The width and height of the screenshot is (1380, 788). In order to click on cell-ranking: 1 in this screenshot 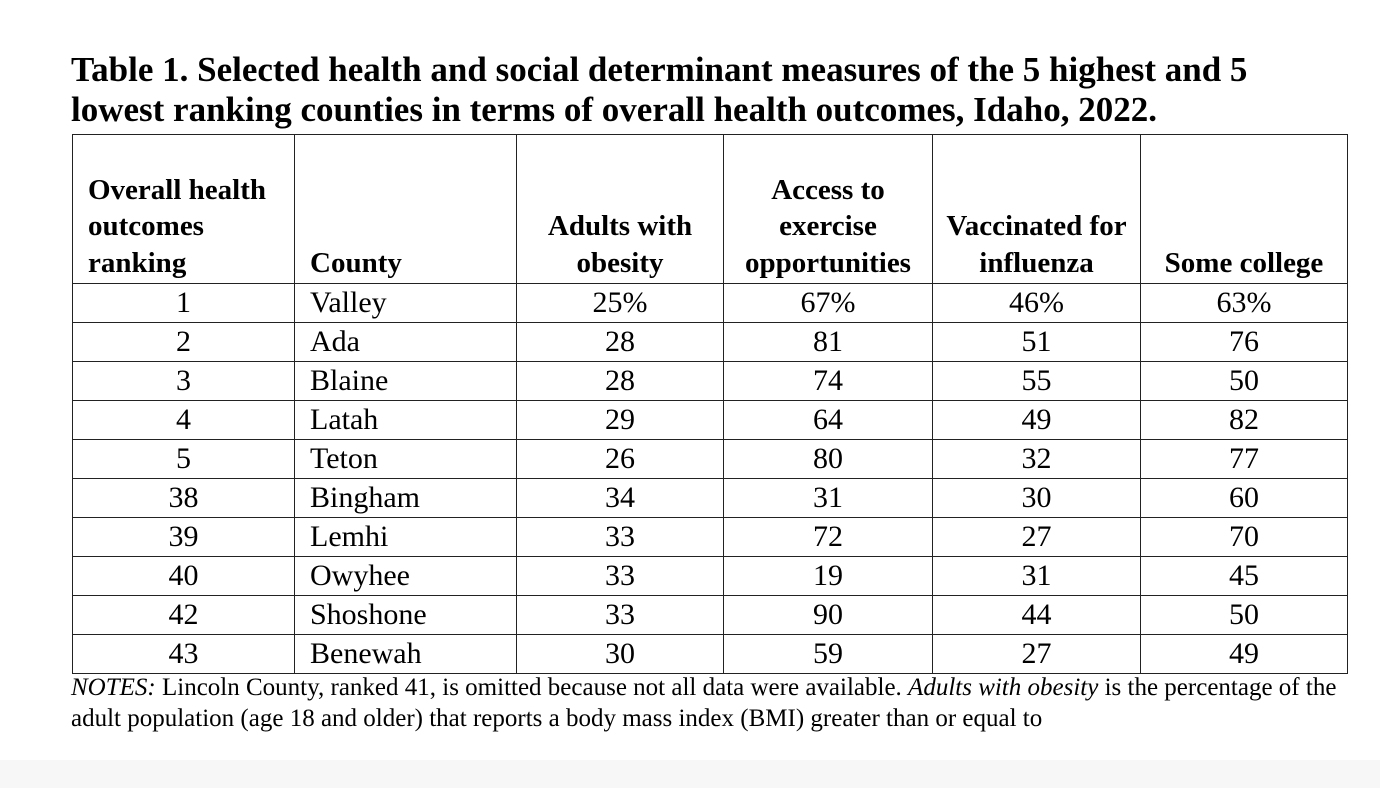, I will do `click(183, 303)`.